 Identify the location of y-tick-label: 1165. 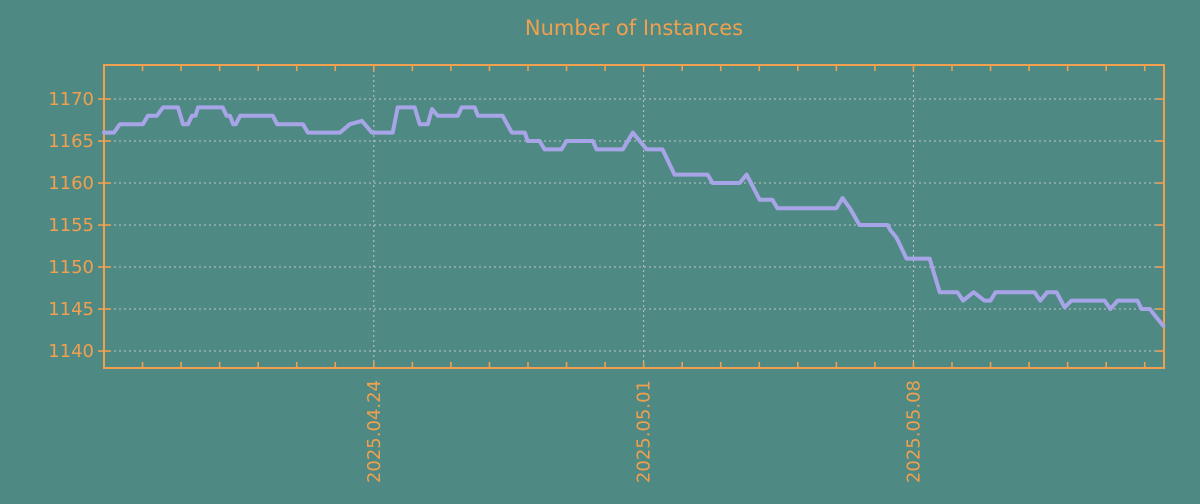
(71, 141).